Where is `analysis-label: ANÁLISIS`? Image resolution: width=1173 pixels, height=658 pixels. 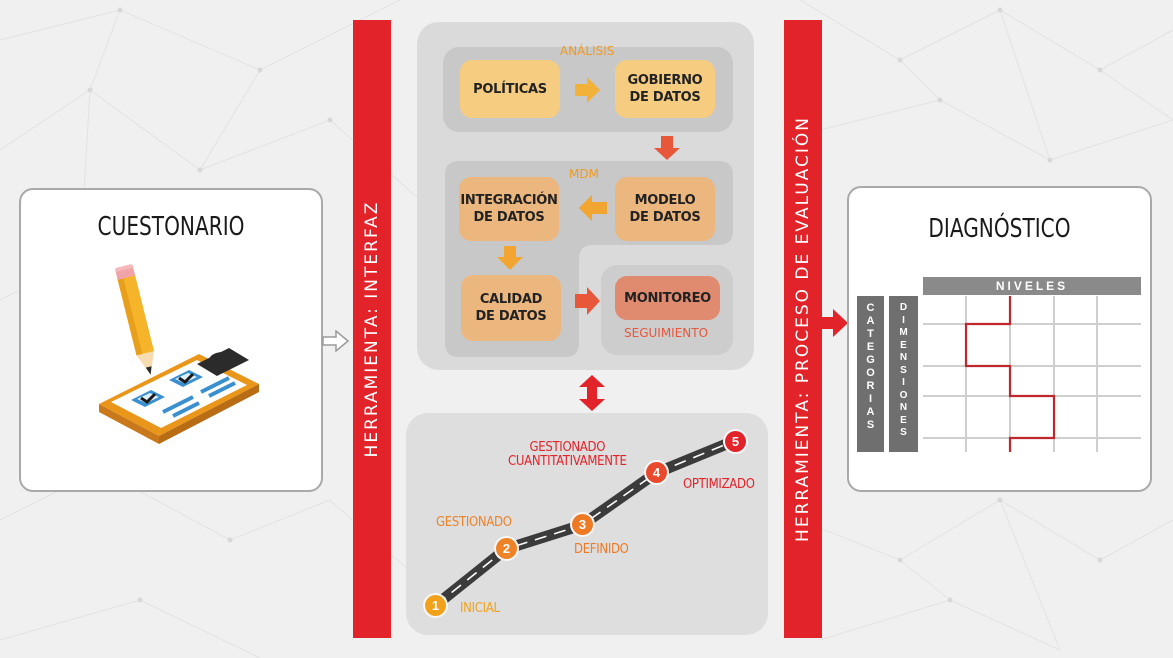 analysis-label: ANÁLISIS is located at coordinates (587, 51).